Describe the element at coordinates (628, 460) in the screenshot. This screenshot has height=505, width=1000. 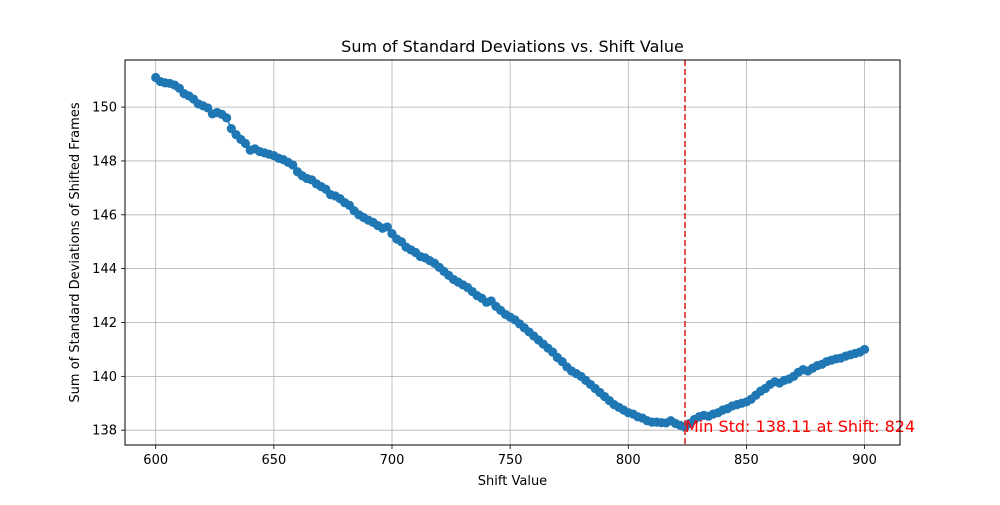
I see `x-tick-label: 800` at that location.